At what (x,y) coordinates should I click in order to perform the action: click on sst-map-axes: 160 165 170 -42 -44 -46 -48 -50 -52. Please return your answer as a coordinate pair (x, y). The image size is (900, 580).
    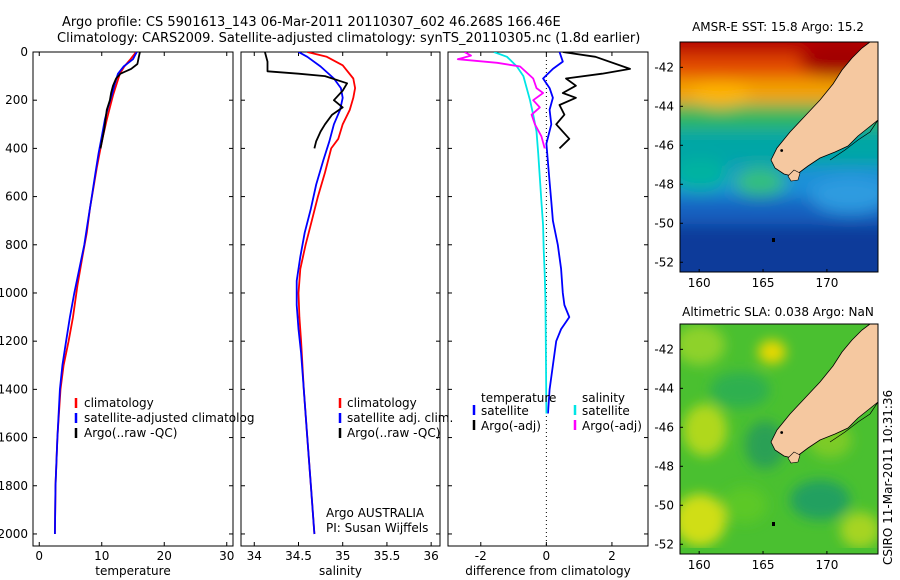
    Looking at the image, I should click on (746, 175).